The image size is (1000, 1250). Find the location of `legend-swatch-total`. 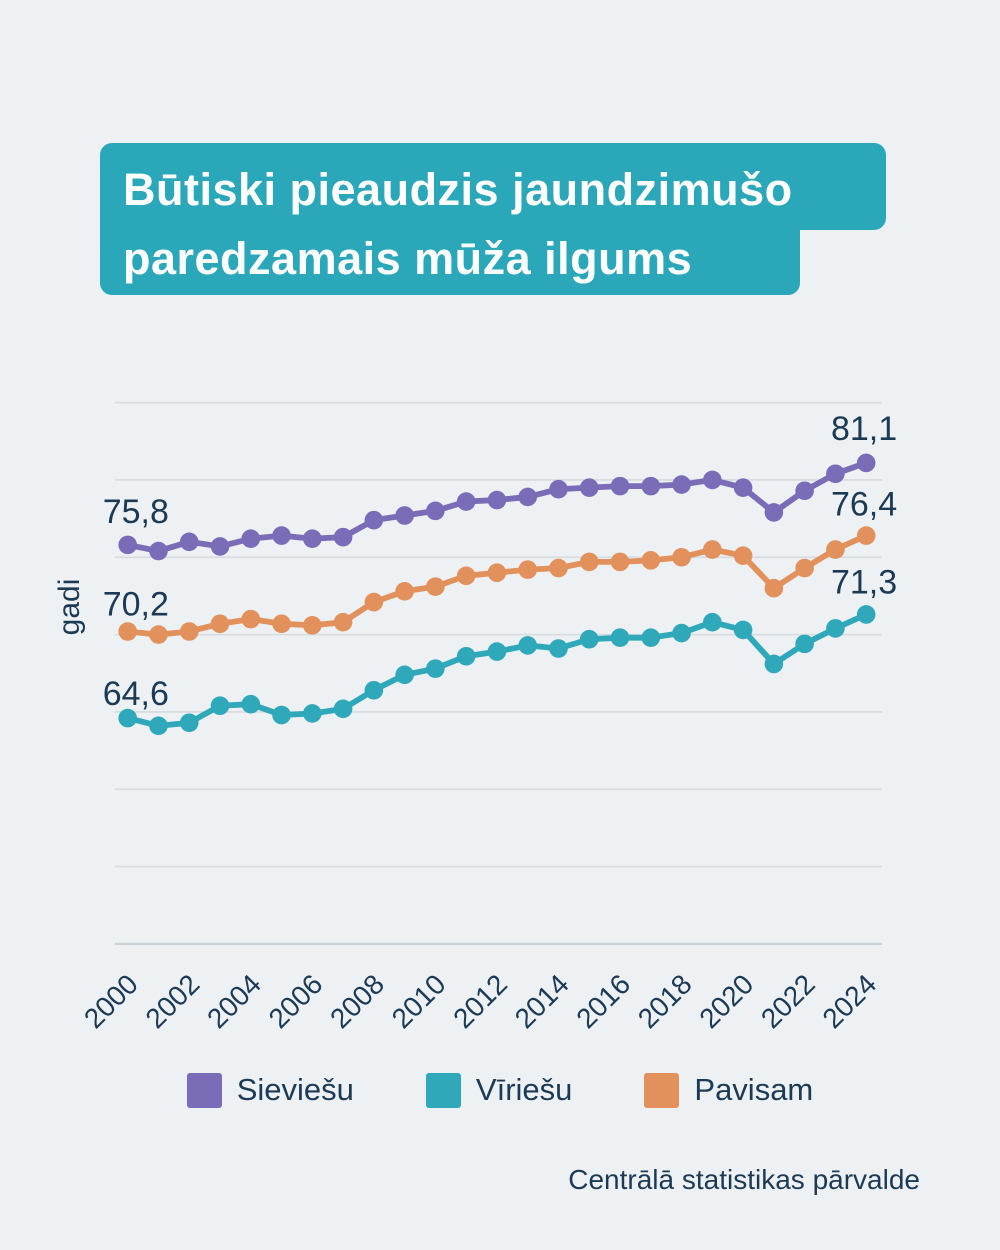

legend-swatch-total is located at coordinates (662, 1090).